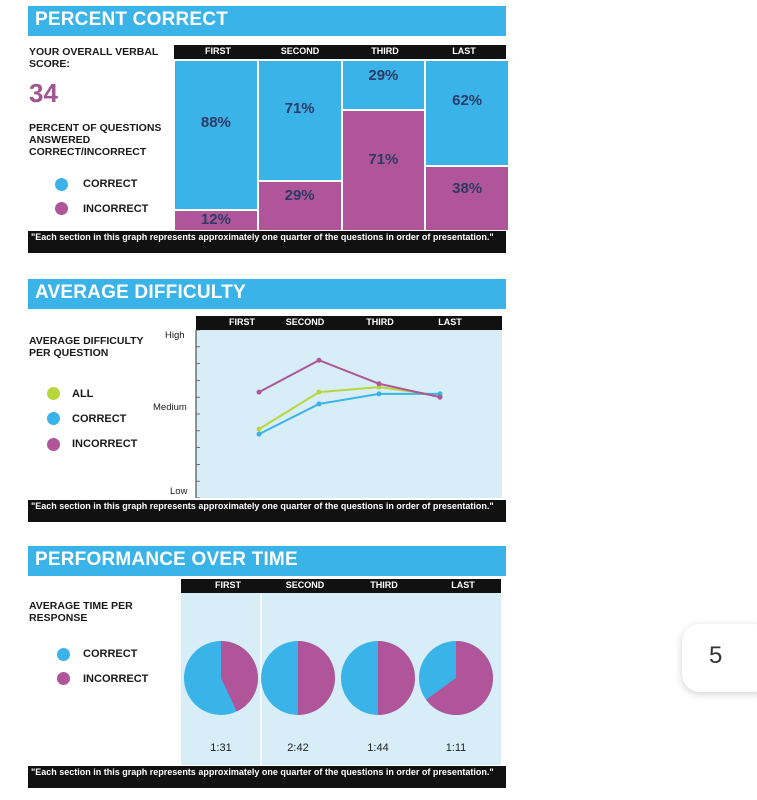  What do you see at coordinates (383, 85) in the screenshot?
I see `correct-bar-third: 29%` at bounding box center [383, 85].